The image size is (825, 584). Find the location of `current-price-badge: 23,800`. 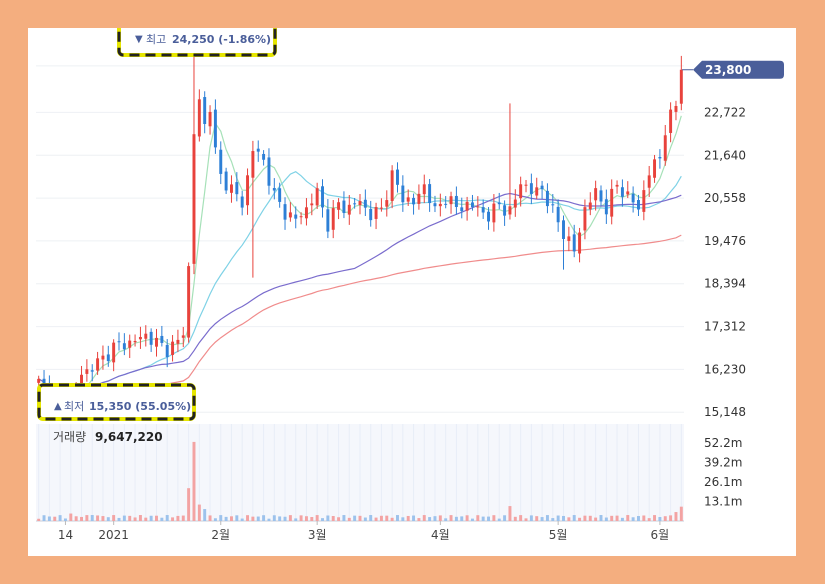

current-price-badge: 23,800 is located at coordinates (738, 69).